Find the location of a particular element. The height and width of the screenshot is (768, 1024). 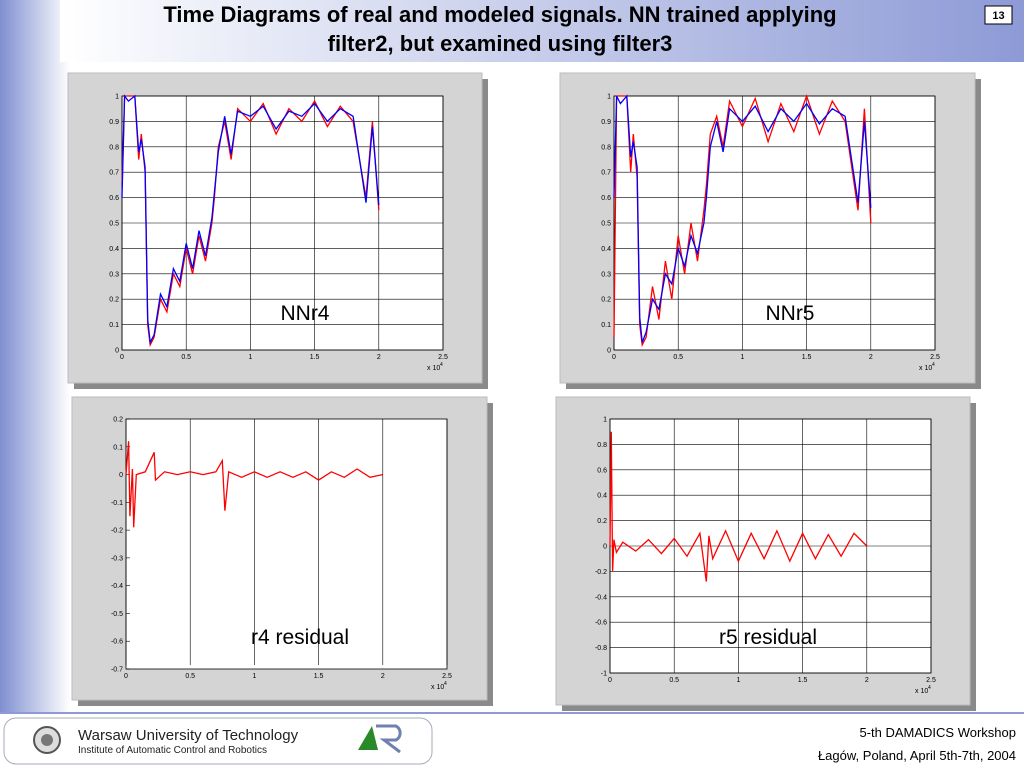

page-number: 13 is located at coordinates (998, 16).